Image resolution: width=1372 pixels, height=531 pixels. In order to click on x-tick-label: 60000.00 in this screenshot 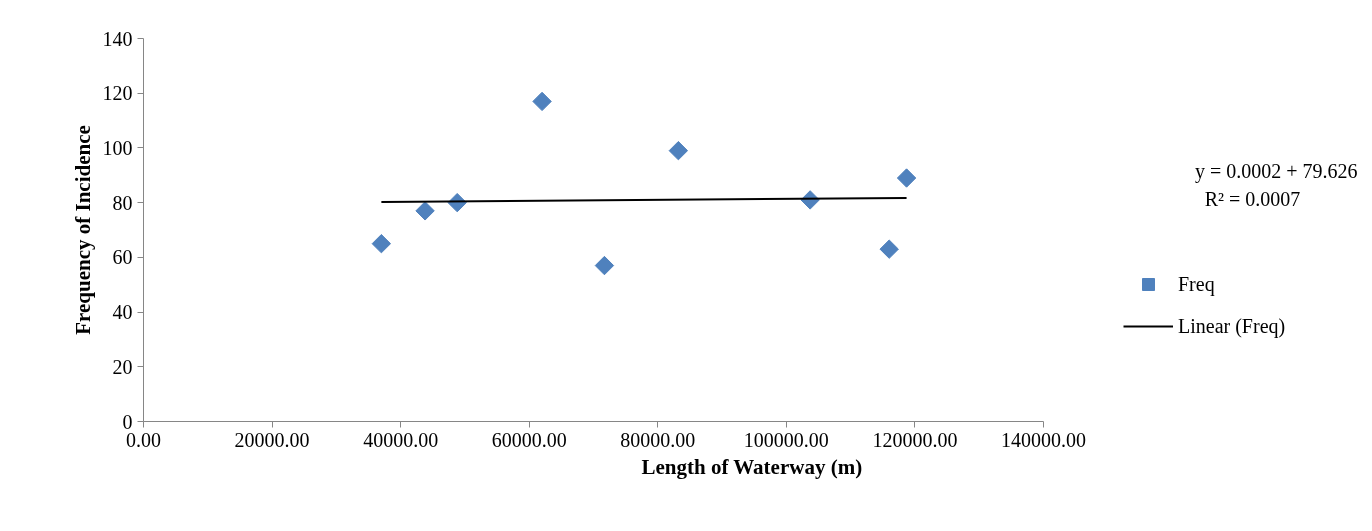, I will do `click(529, 439)`.